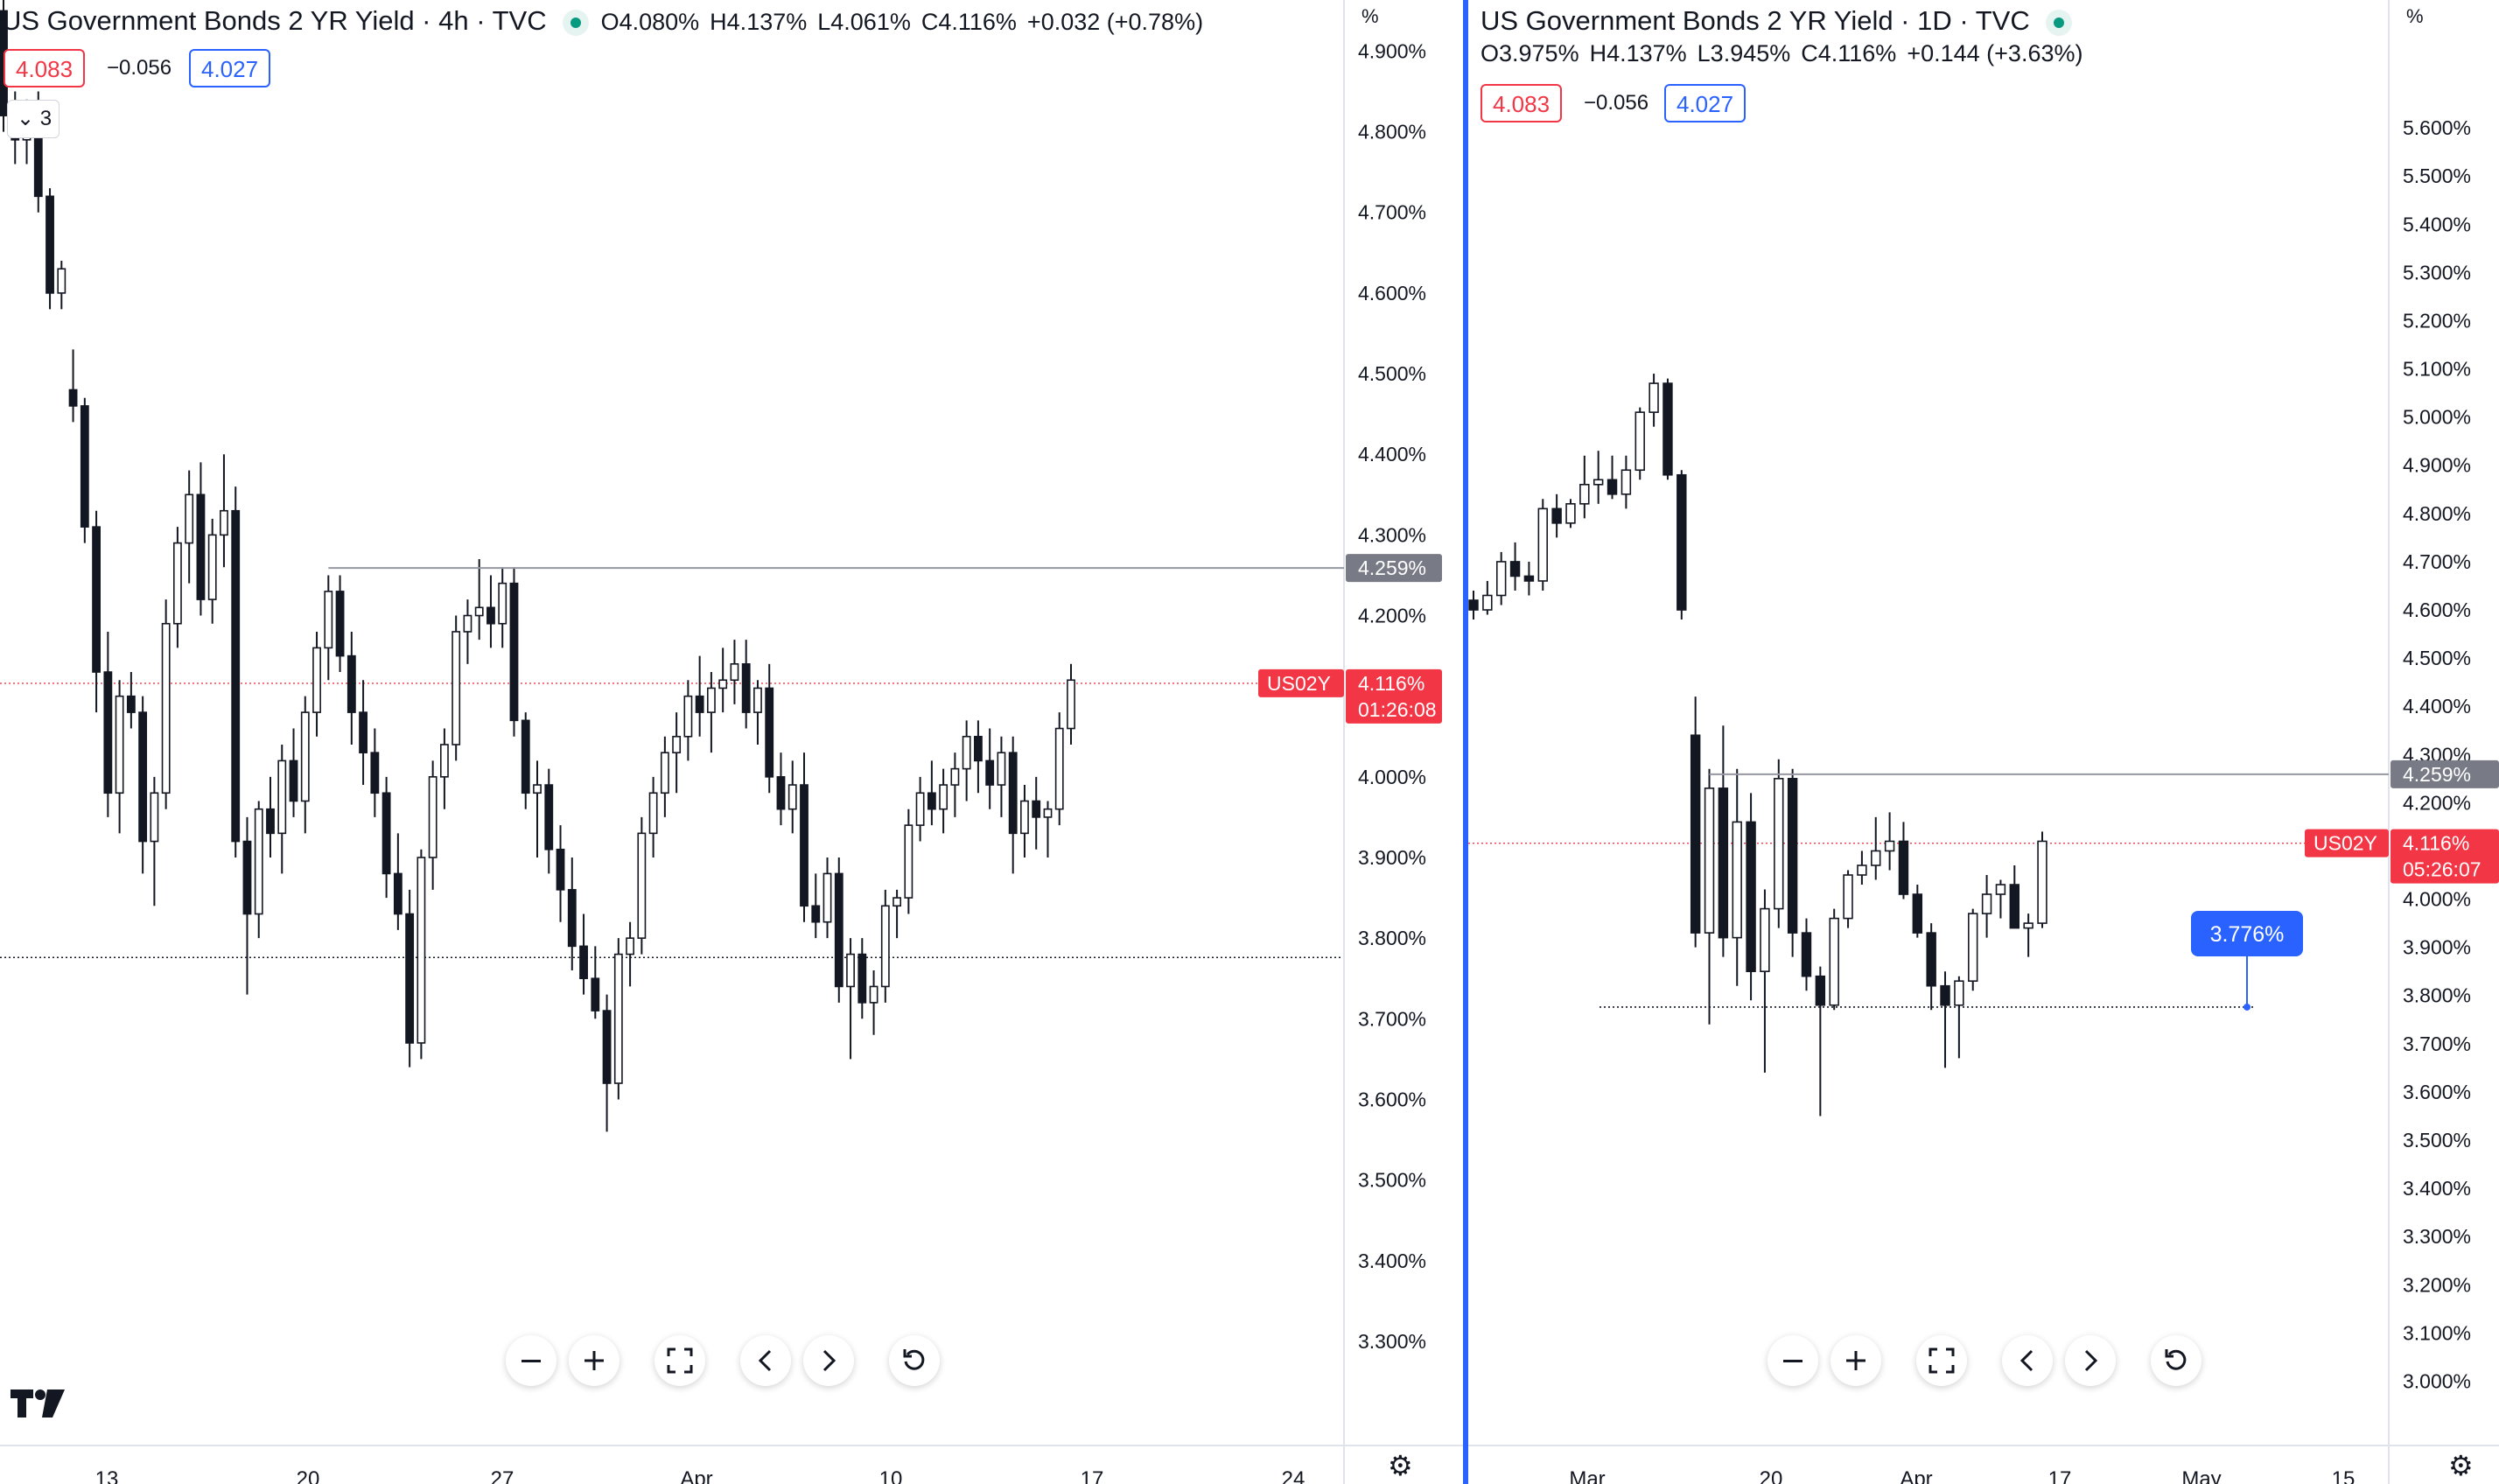 The width and height of the screenshot is (2499, 1484). What do you see at coordinates (1744, 53) in the screenshot?
I see `ohlc-low: L3.945%` at bounding box center [1744, 53].